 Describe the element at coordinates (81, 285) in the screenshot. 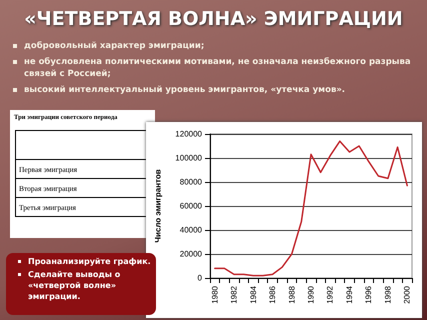

I see `text: Сделайте выводы о «четвертой волне» эмиграции.` at that location.